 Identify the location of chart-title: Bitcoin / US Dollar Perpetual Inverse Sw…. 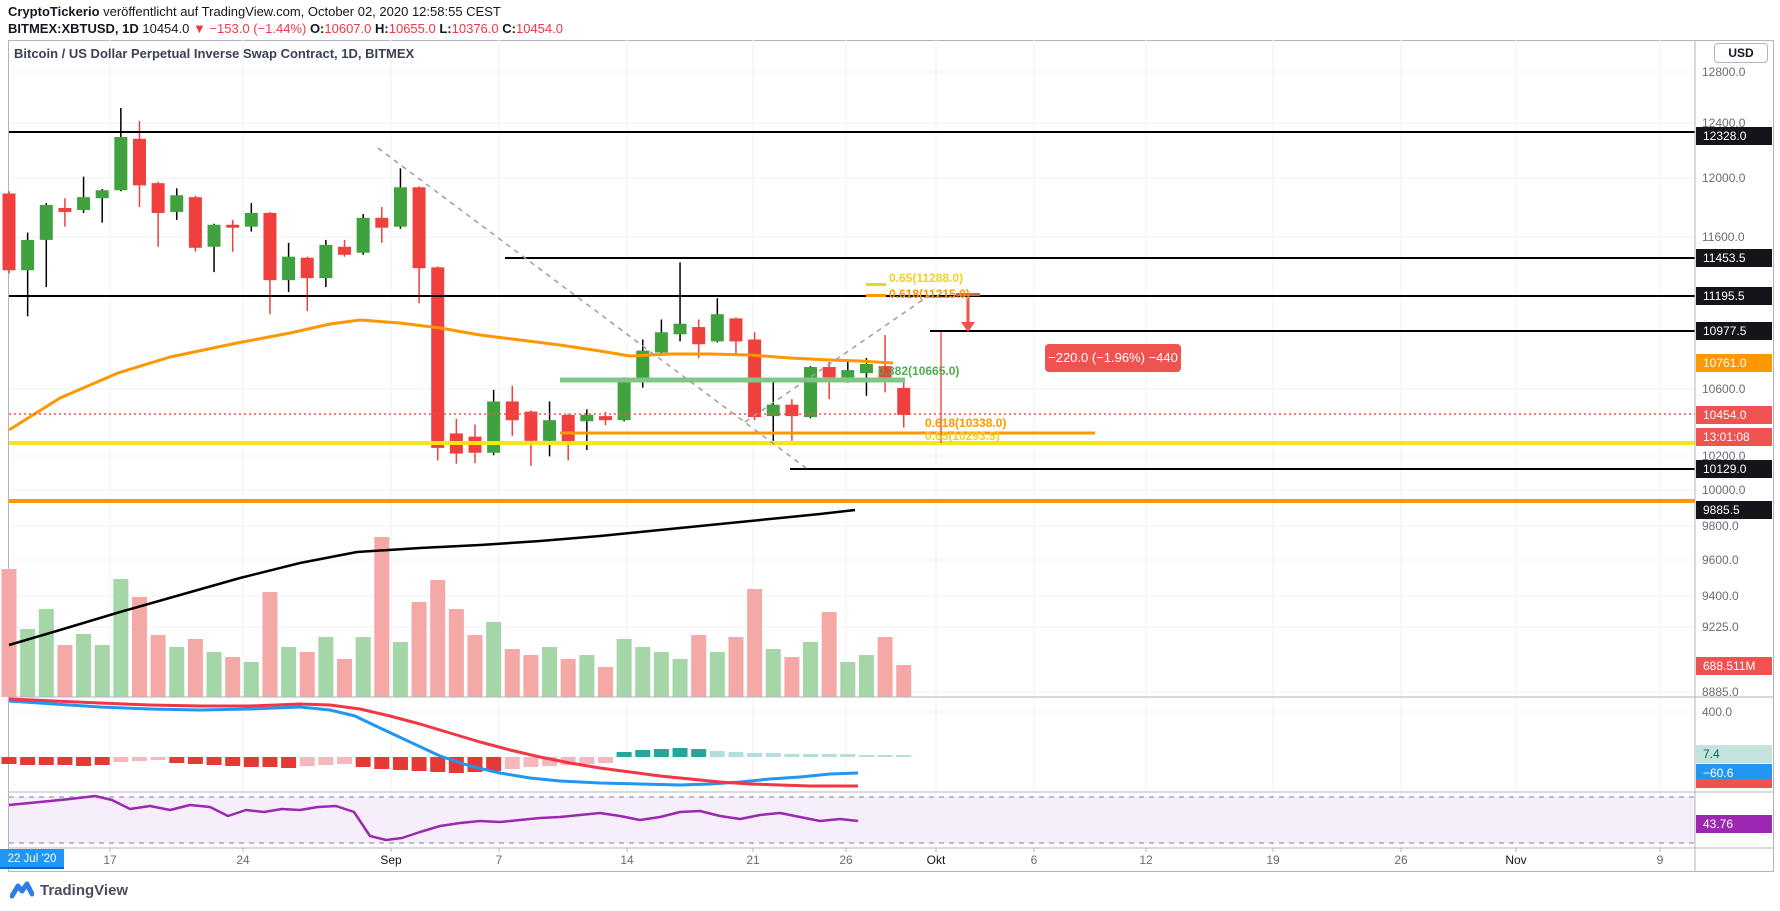
(214, 53).